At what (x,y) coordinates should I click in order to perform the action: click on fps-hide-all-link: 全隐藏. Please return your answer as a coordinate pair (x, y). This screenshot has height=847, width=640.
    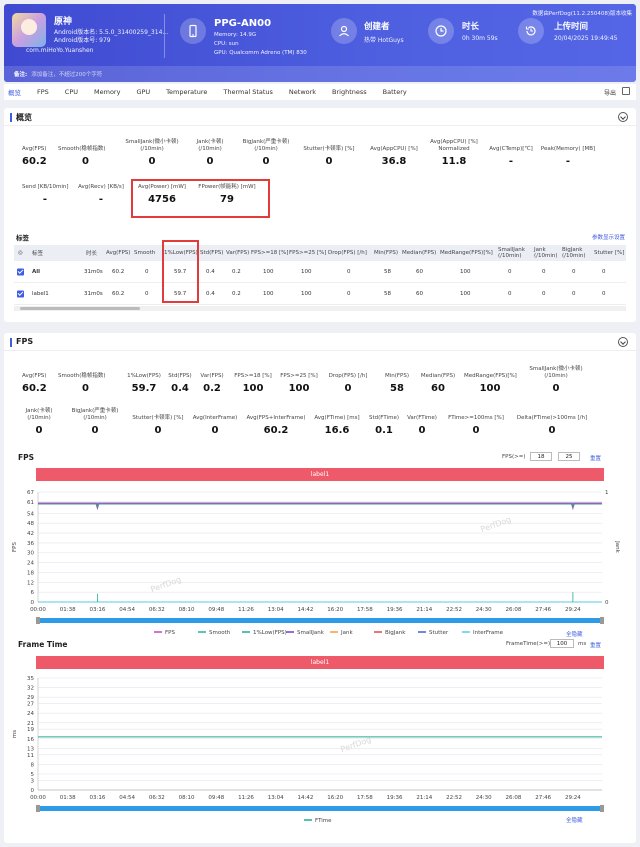
    Looking at the image, I should click on (574, 635).